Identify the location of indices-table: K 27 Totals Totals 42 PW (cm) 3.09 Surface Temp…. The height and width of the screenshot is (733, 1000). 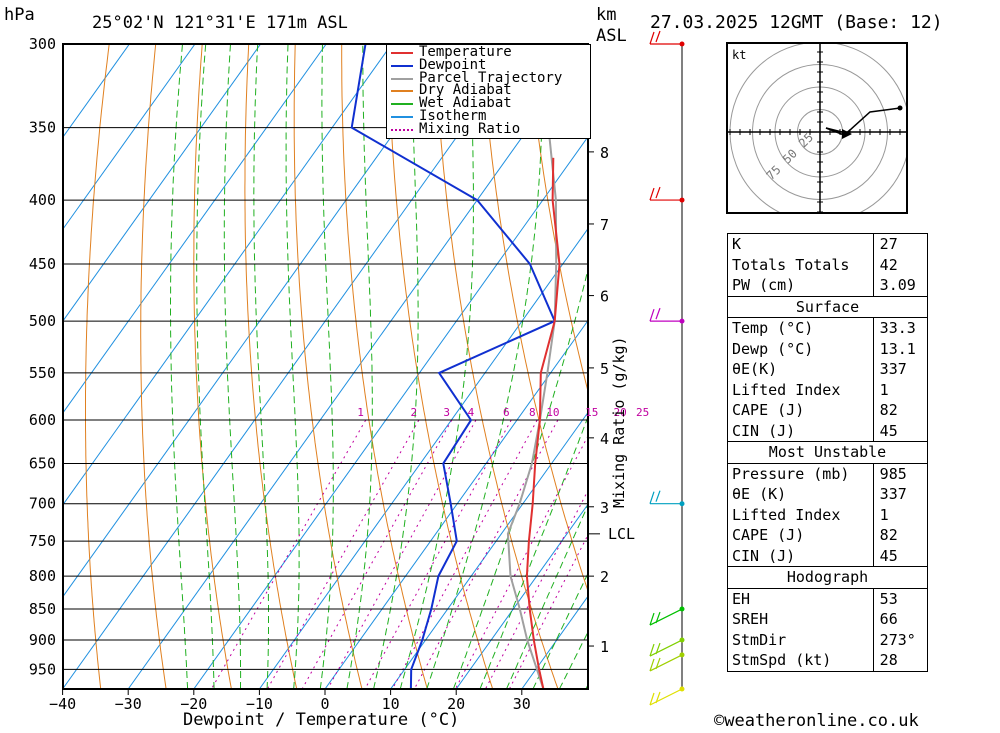
(828, 452).